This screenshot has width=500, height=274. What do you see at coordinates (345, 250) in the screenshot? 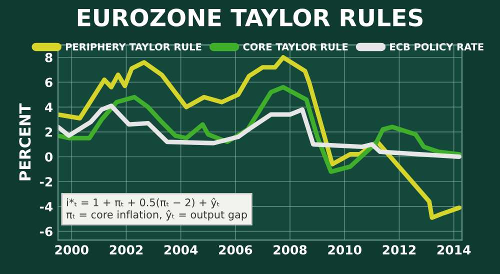
I see `x-tick-label: 2010` at bounding box center [345, 250].